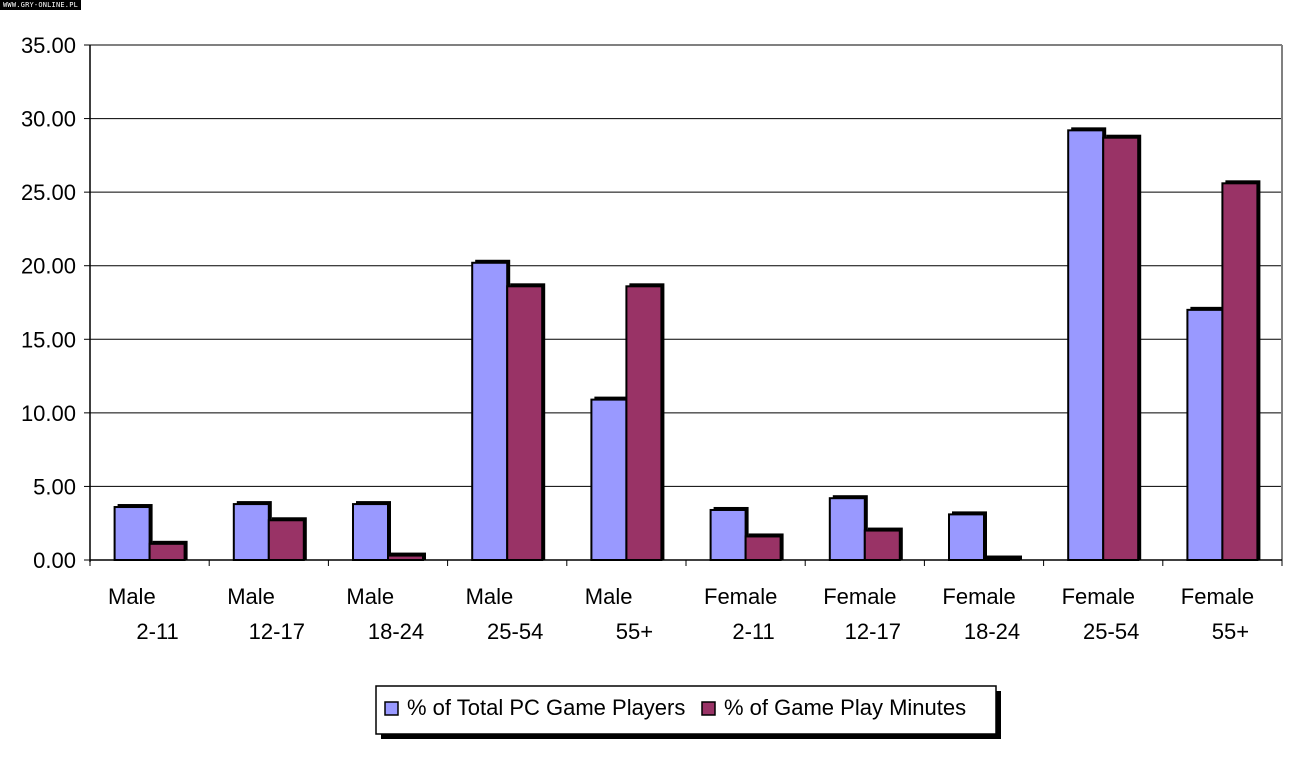 The height and width of the screenshot is (758, 1301). Describe the element at coordinates (48, 339) in the screenshot. I see `y-tick-label: 15.00` at that location.